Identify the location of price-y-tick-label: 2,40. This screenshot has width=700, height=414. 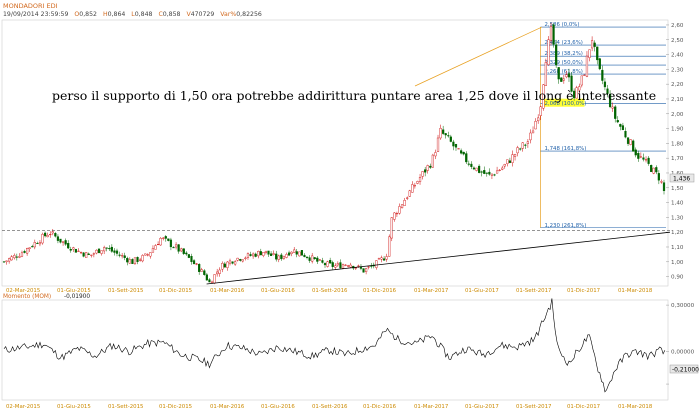
(677, 56).